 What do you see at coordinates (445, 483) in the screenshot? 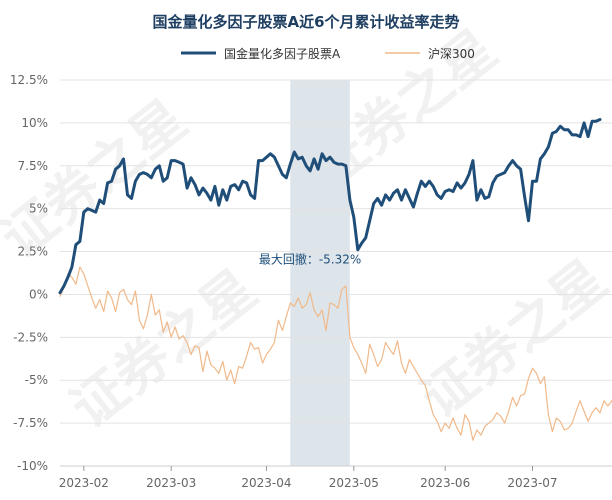
I see `x-tick-label: 2023-06` at bounding box center [445, 483].